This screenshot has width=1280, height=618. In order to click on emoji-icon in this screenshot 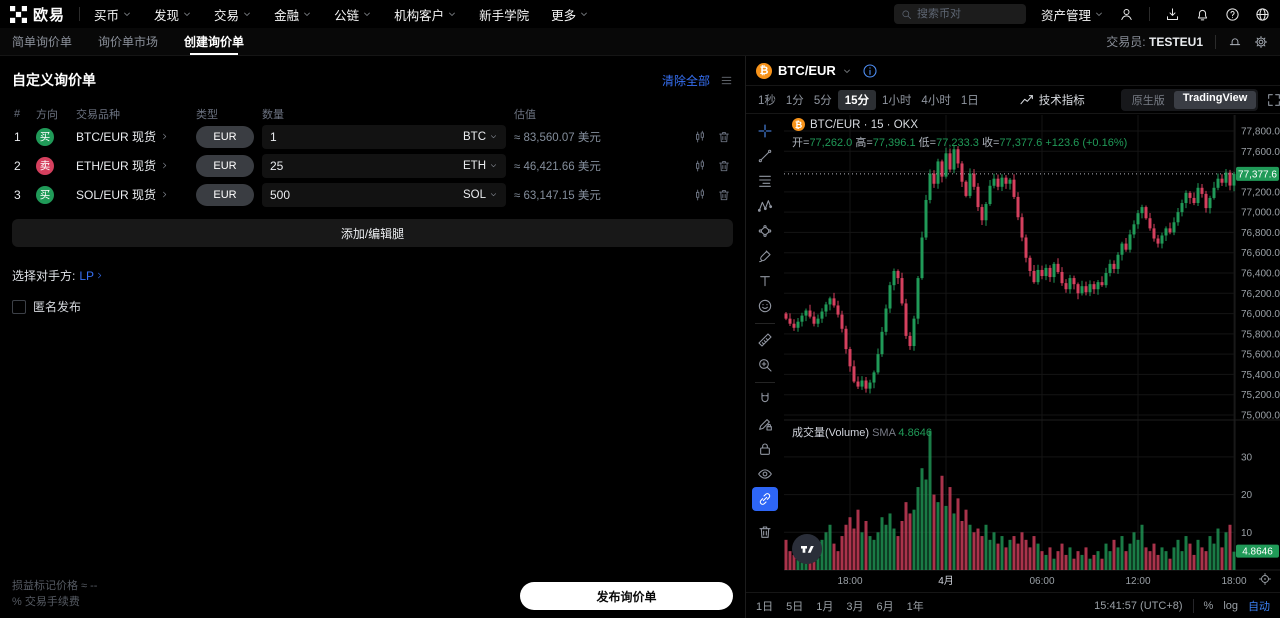, I will do `click(765, 306)`.